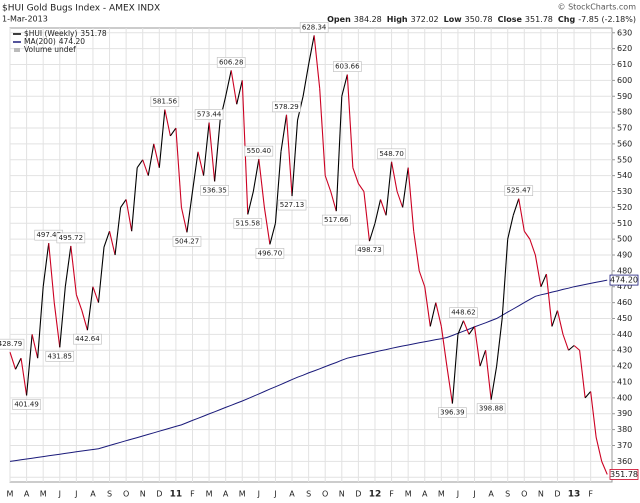 The image size is (640, 503). I want to click on value-label: 497.47, so click(48, 235).